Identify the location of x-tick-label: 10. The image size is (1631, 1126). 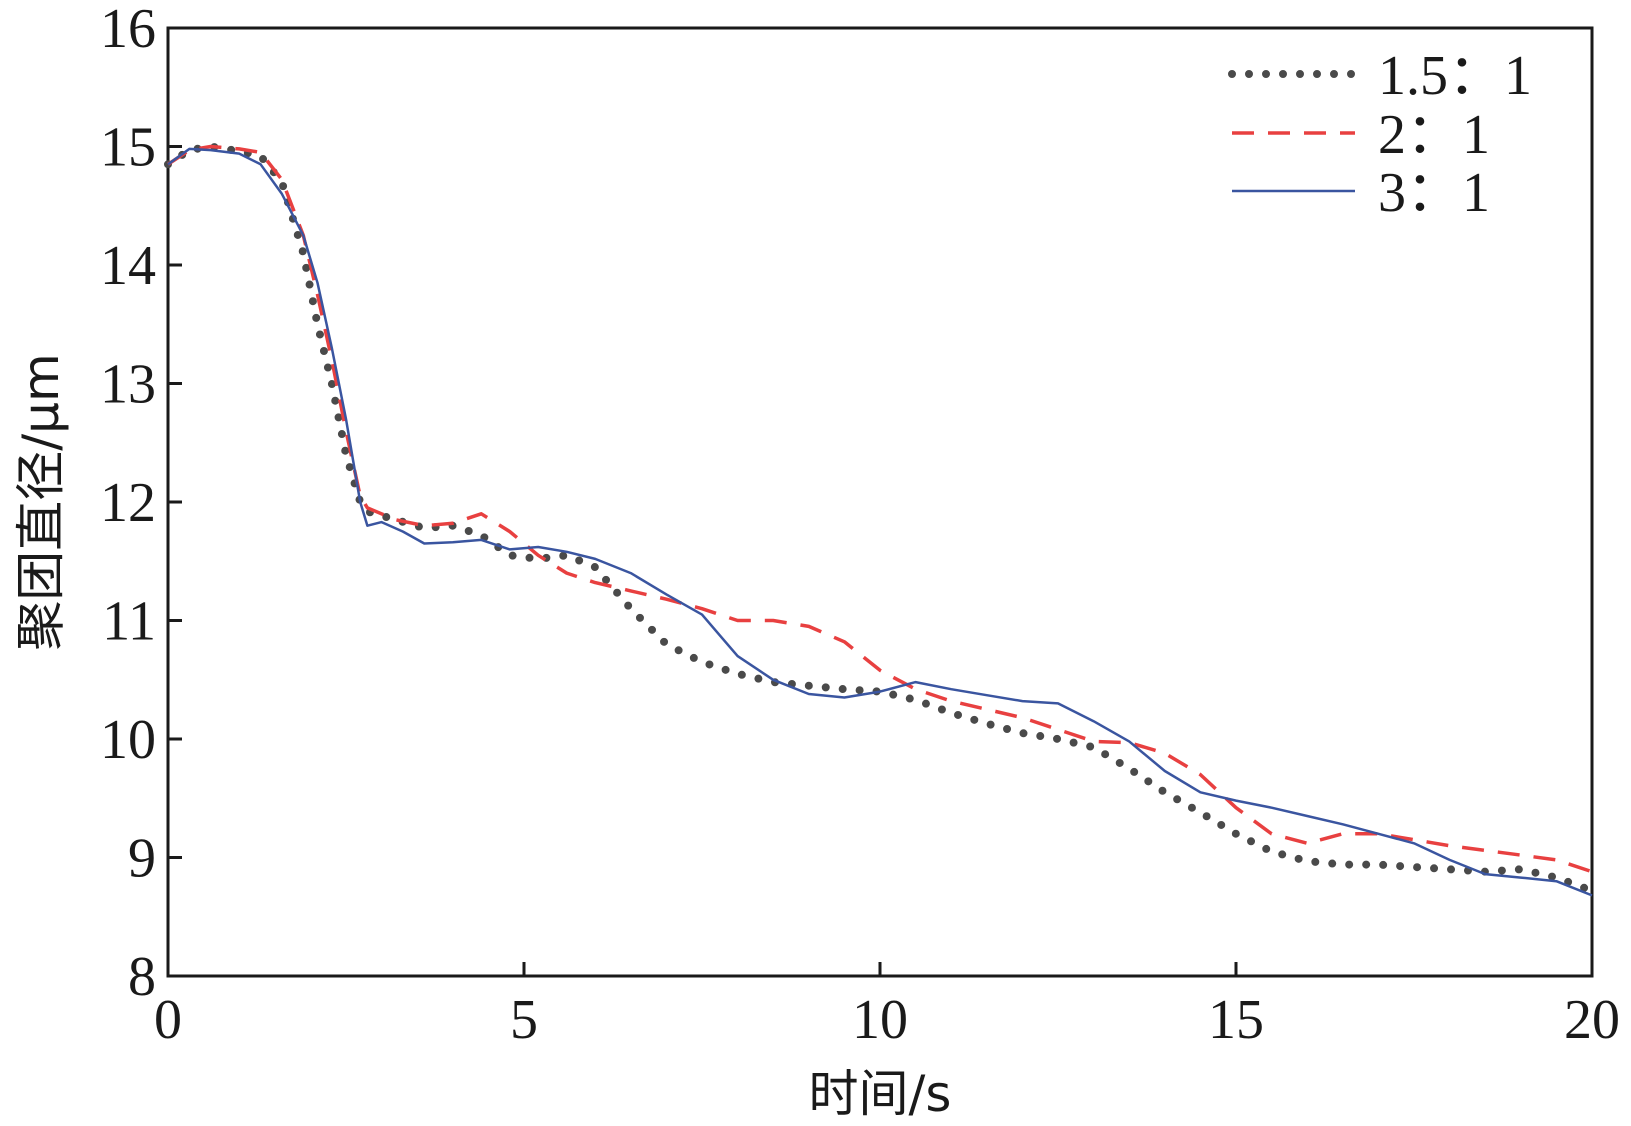
(880, 1020).